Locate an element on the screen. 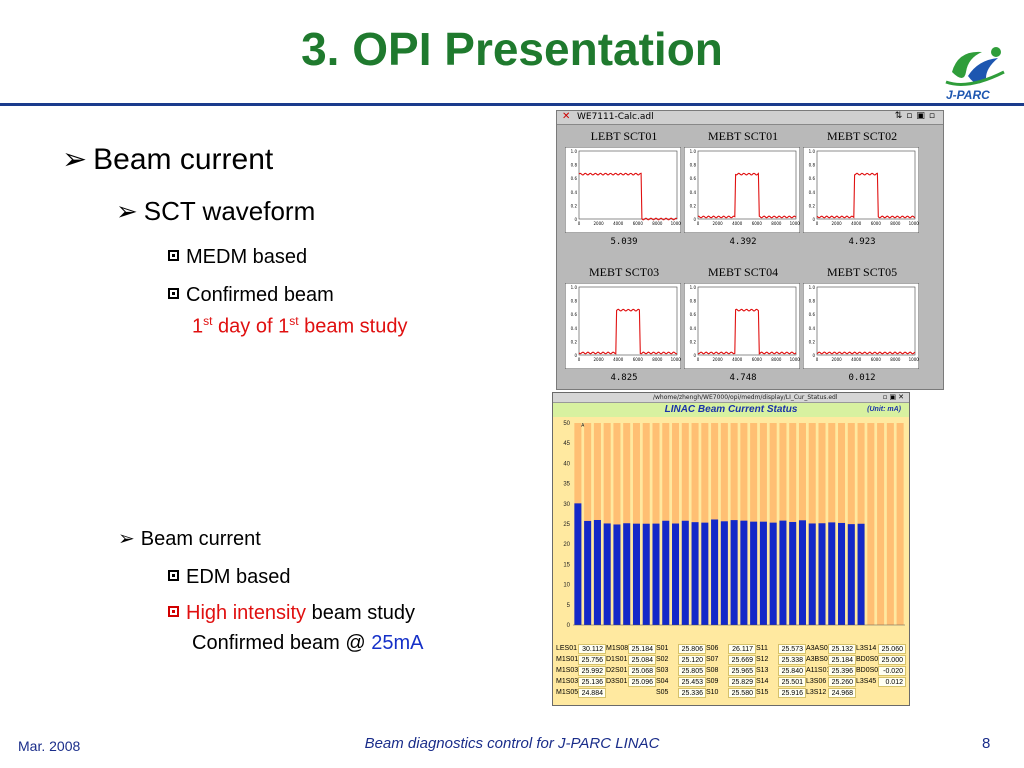 The image size is (1024, 768). text-1: 1 is located at coordinates (198, 326).